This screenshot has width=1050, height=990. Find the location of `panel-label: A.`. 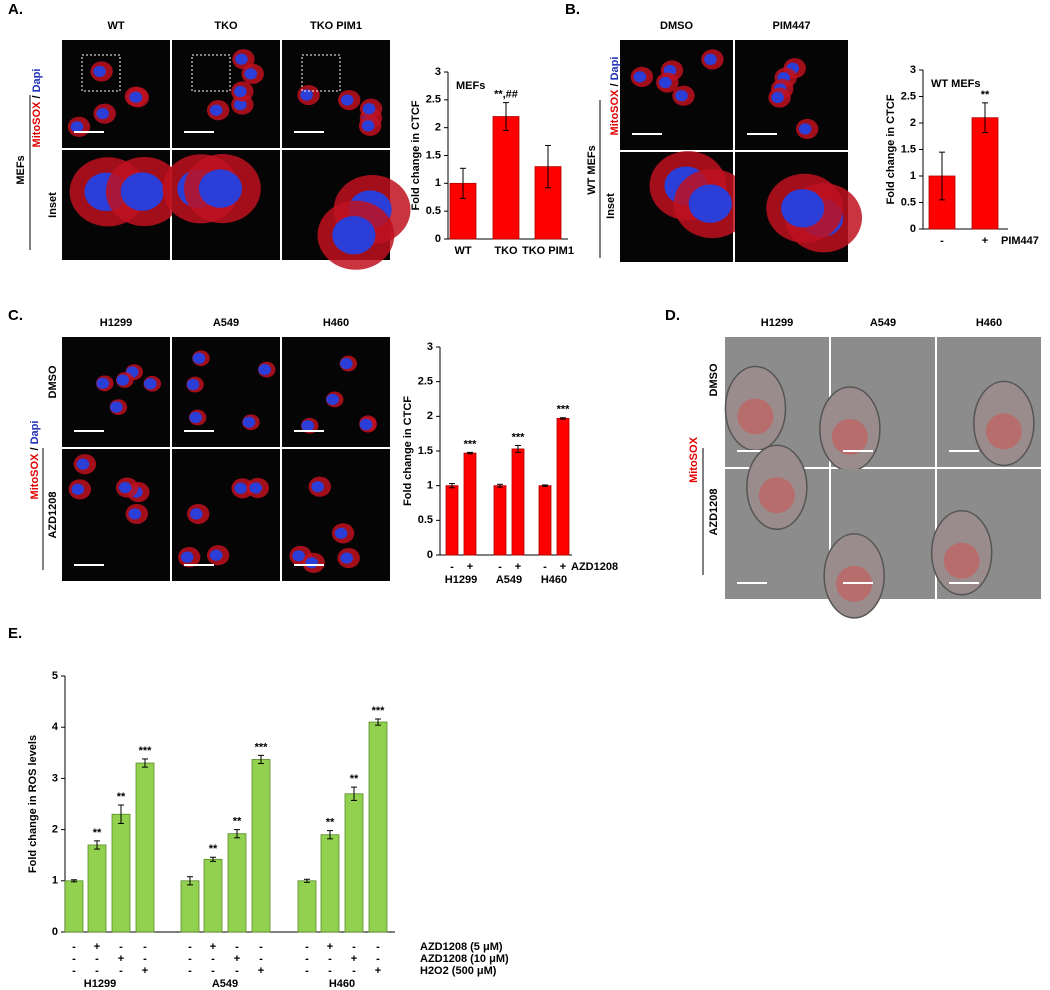

panel-label: A. is located at coordinates (15, 9).